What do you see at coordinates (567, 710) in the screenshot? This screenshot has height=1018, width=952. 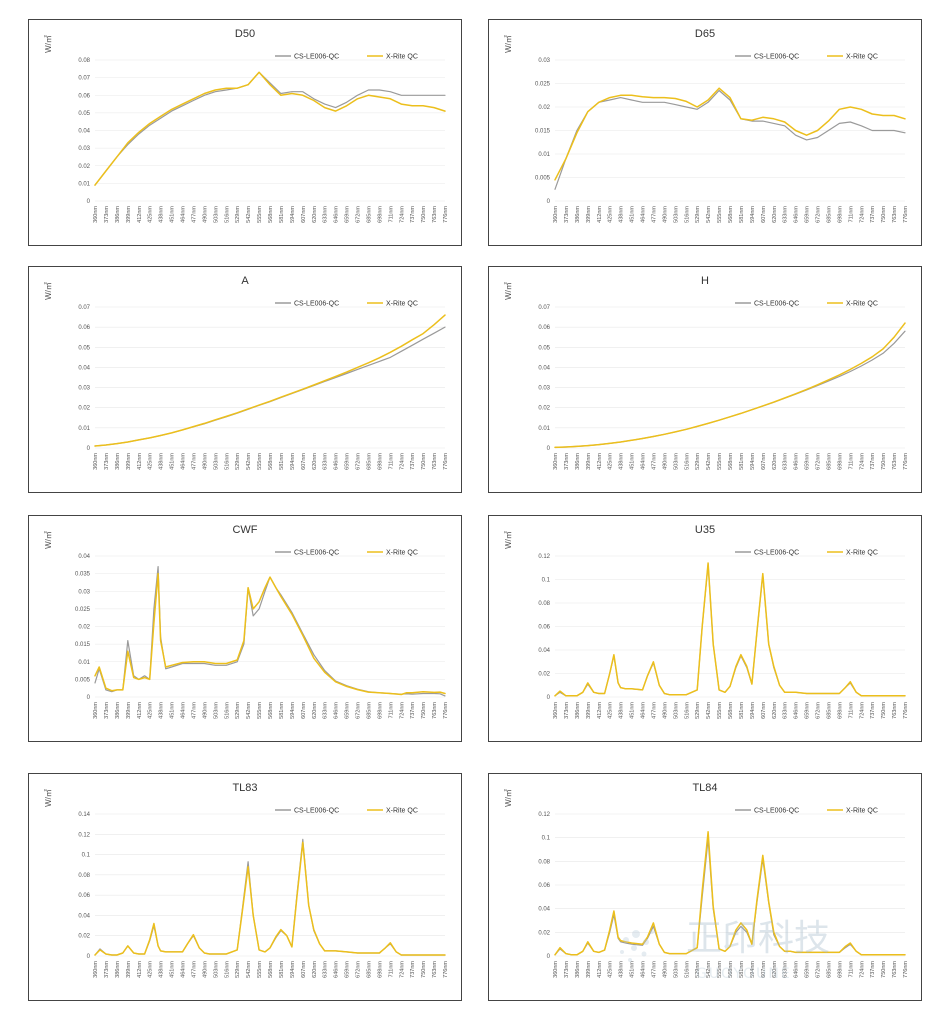 I see `x-tick-label: 373nm` at bounding box center [567, 710].